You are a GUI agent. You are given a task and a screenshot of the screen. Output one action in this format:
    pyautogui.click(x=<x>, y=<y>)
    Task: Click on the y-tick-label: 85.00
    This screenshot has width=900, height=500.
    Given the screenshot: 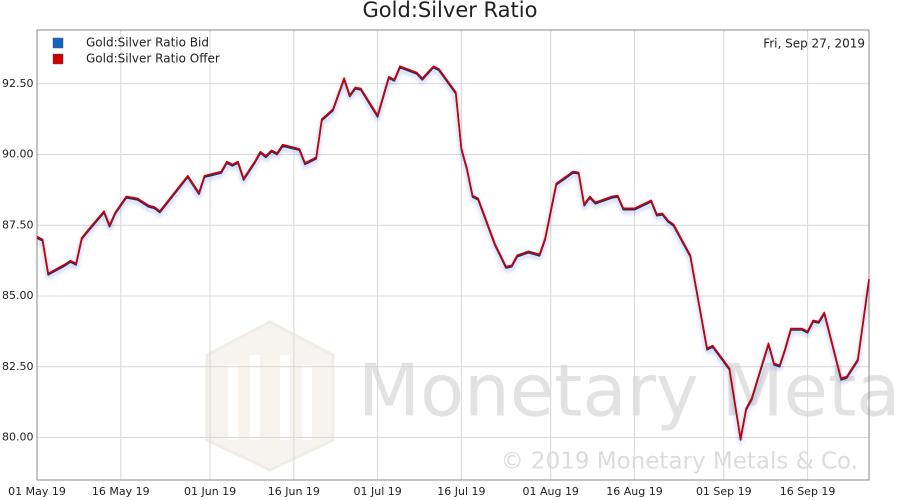 What is the action you would take?
    pyautogui.click(x=18, y=295)
    